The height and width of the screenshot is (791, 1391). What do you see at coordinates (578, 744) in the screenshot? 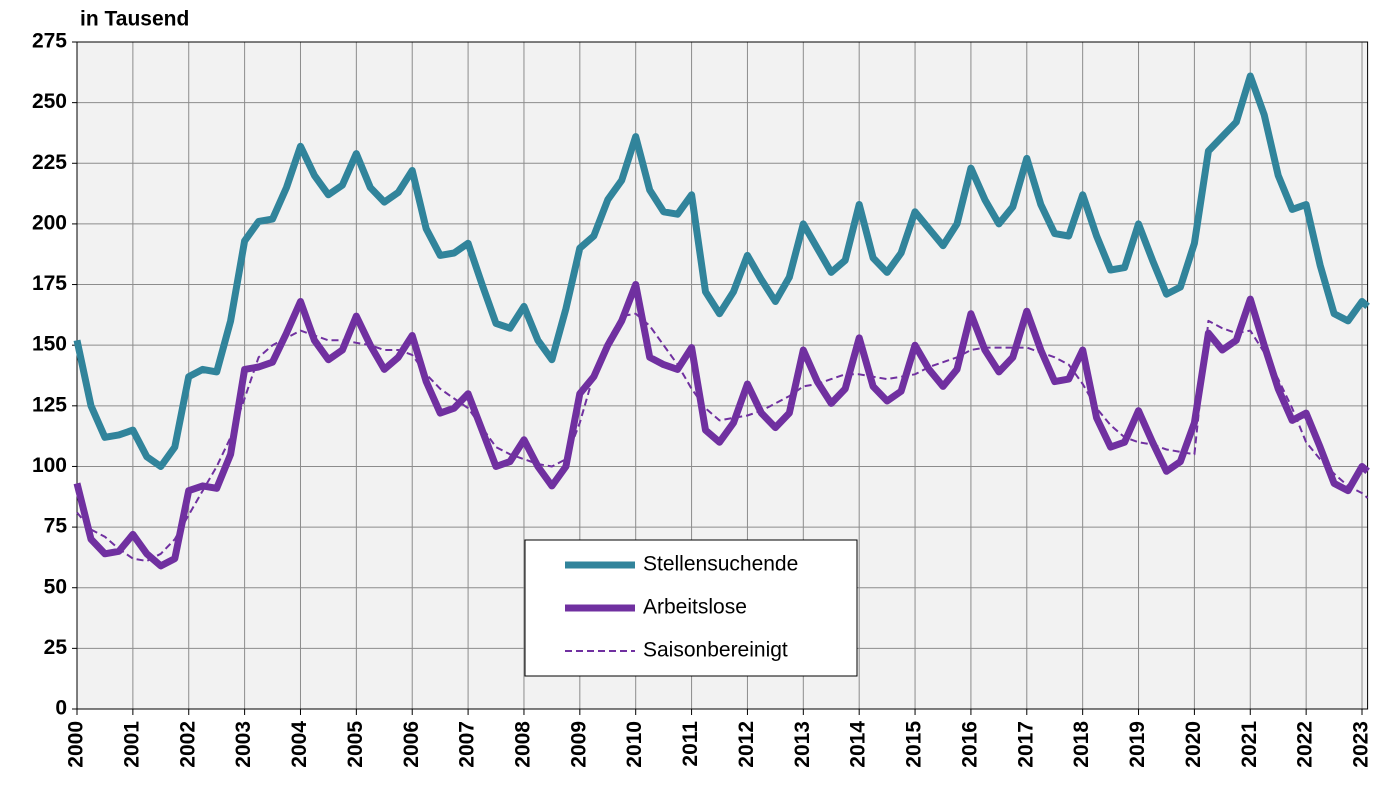
I see `x-tick-label: 2009` at bounding box center [578, 744].